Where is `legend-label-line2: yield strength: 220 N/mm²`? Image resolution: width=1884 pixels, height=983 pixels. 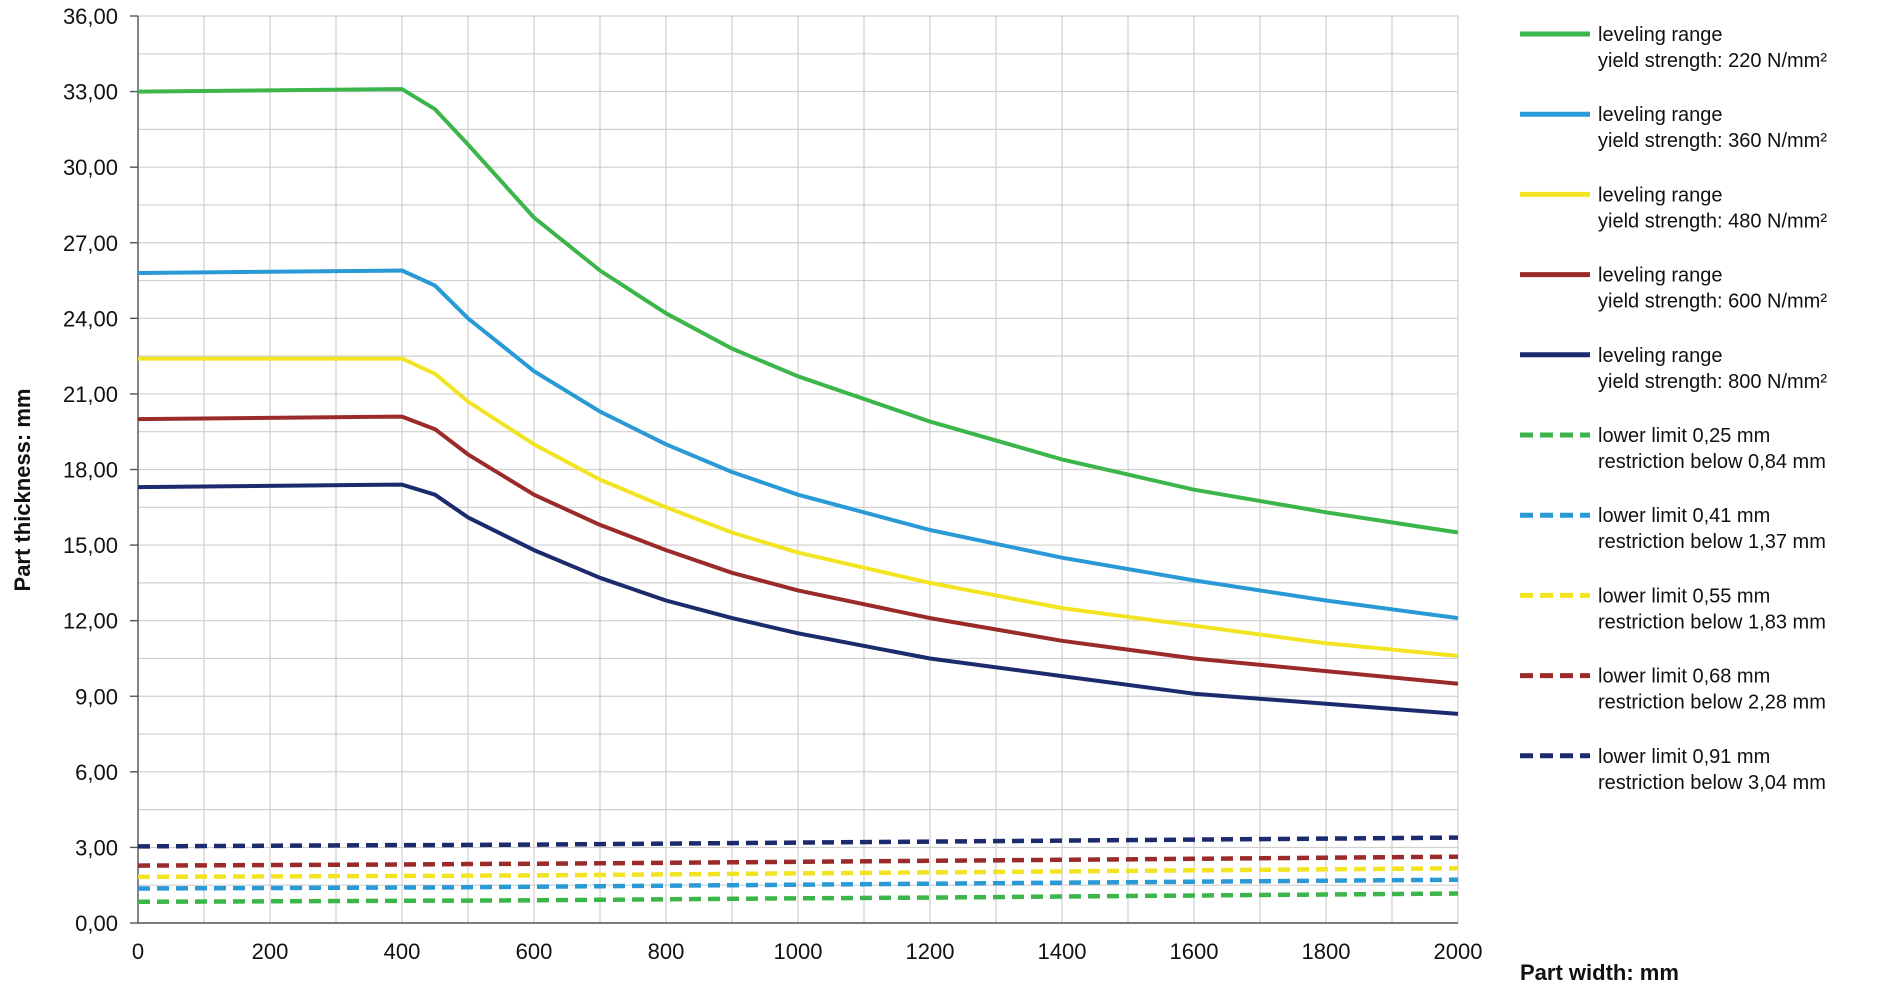
legend-label-line2: yield strength: 220 N/mm² is located at coordinates (1712, 61).